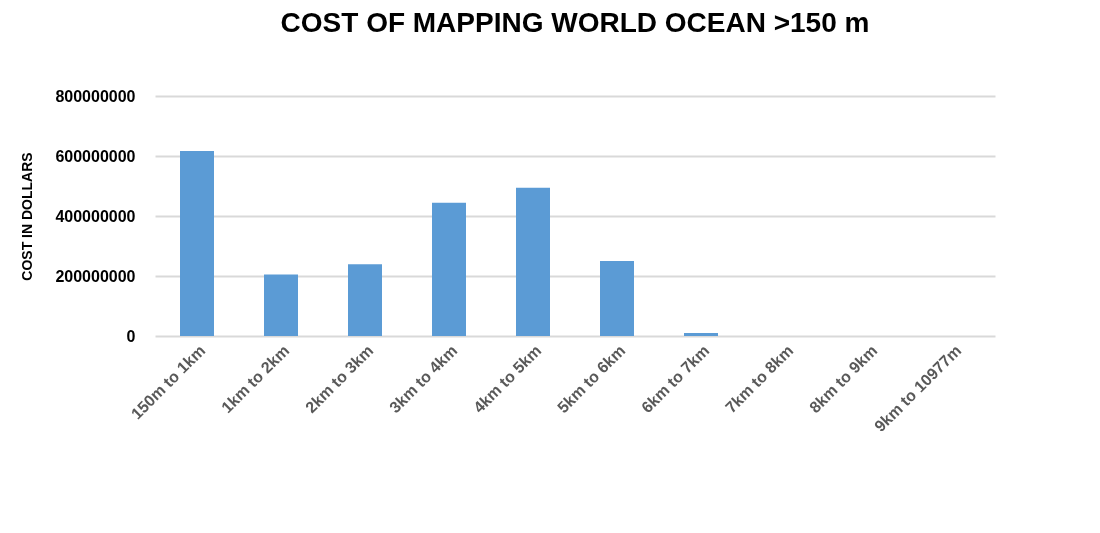 The width and height of the screenshot is (1100, 533). Describe the element at coordinates (423, 379) in the screenshot. I see `x-tick-label: 3km to 4km` at that location.